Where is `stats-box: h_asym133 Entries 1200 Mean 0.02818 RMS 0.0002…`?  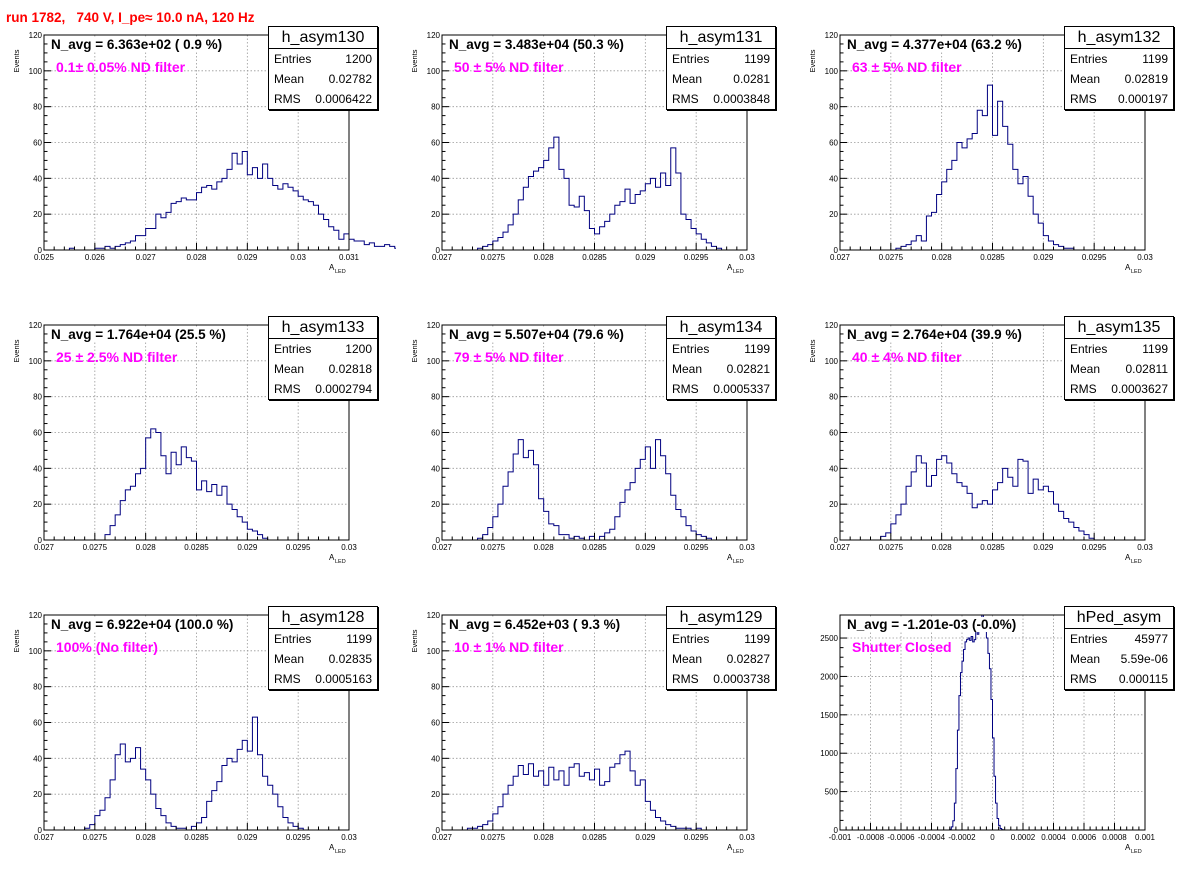
stats-box: h_asym133 Entries 1200 Mean 0.02818 RMS 0.0002… is located at coordinates (323, 358).